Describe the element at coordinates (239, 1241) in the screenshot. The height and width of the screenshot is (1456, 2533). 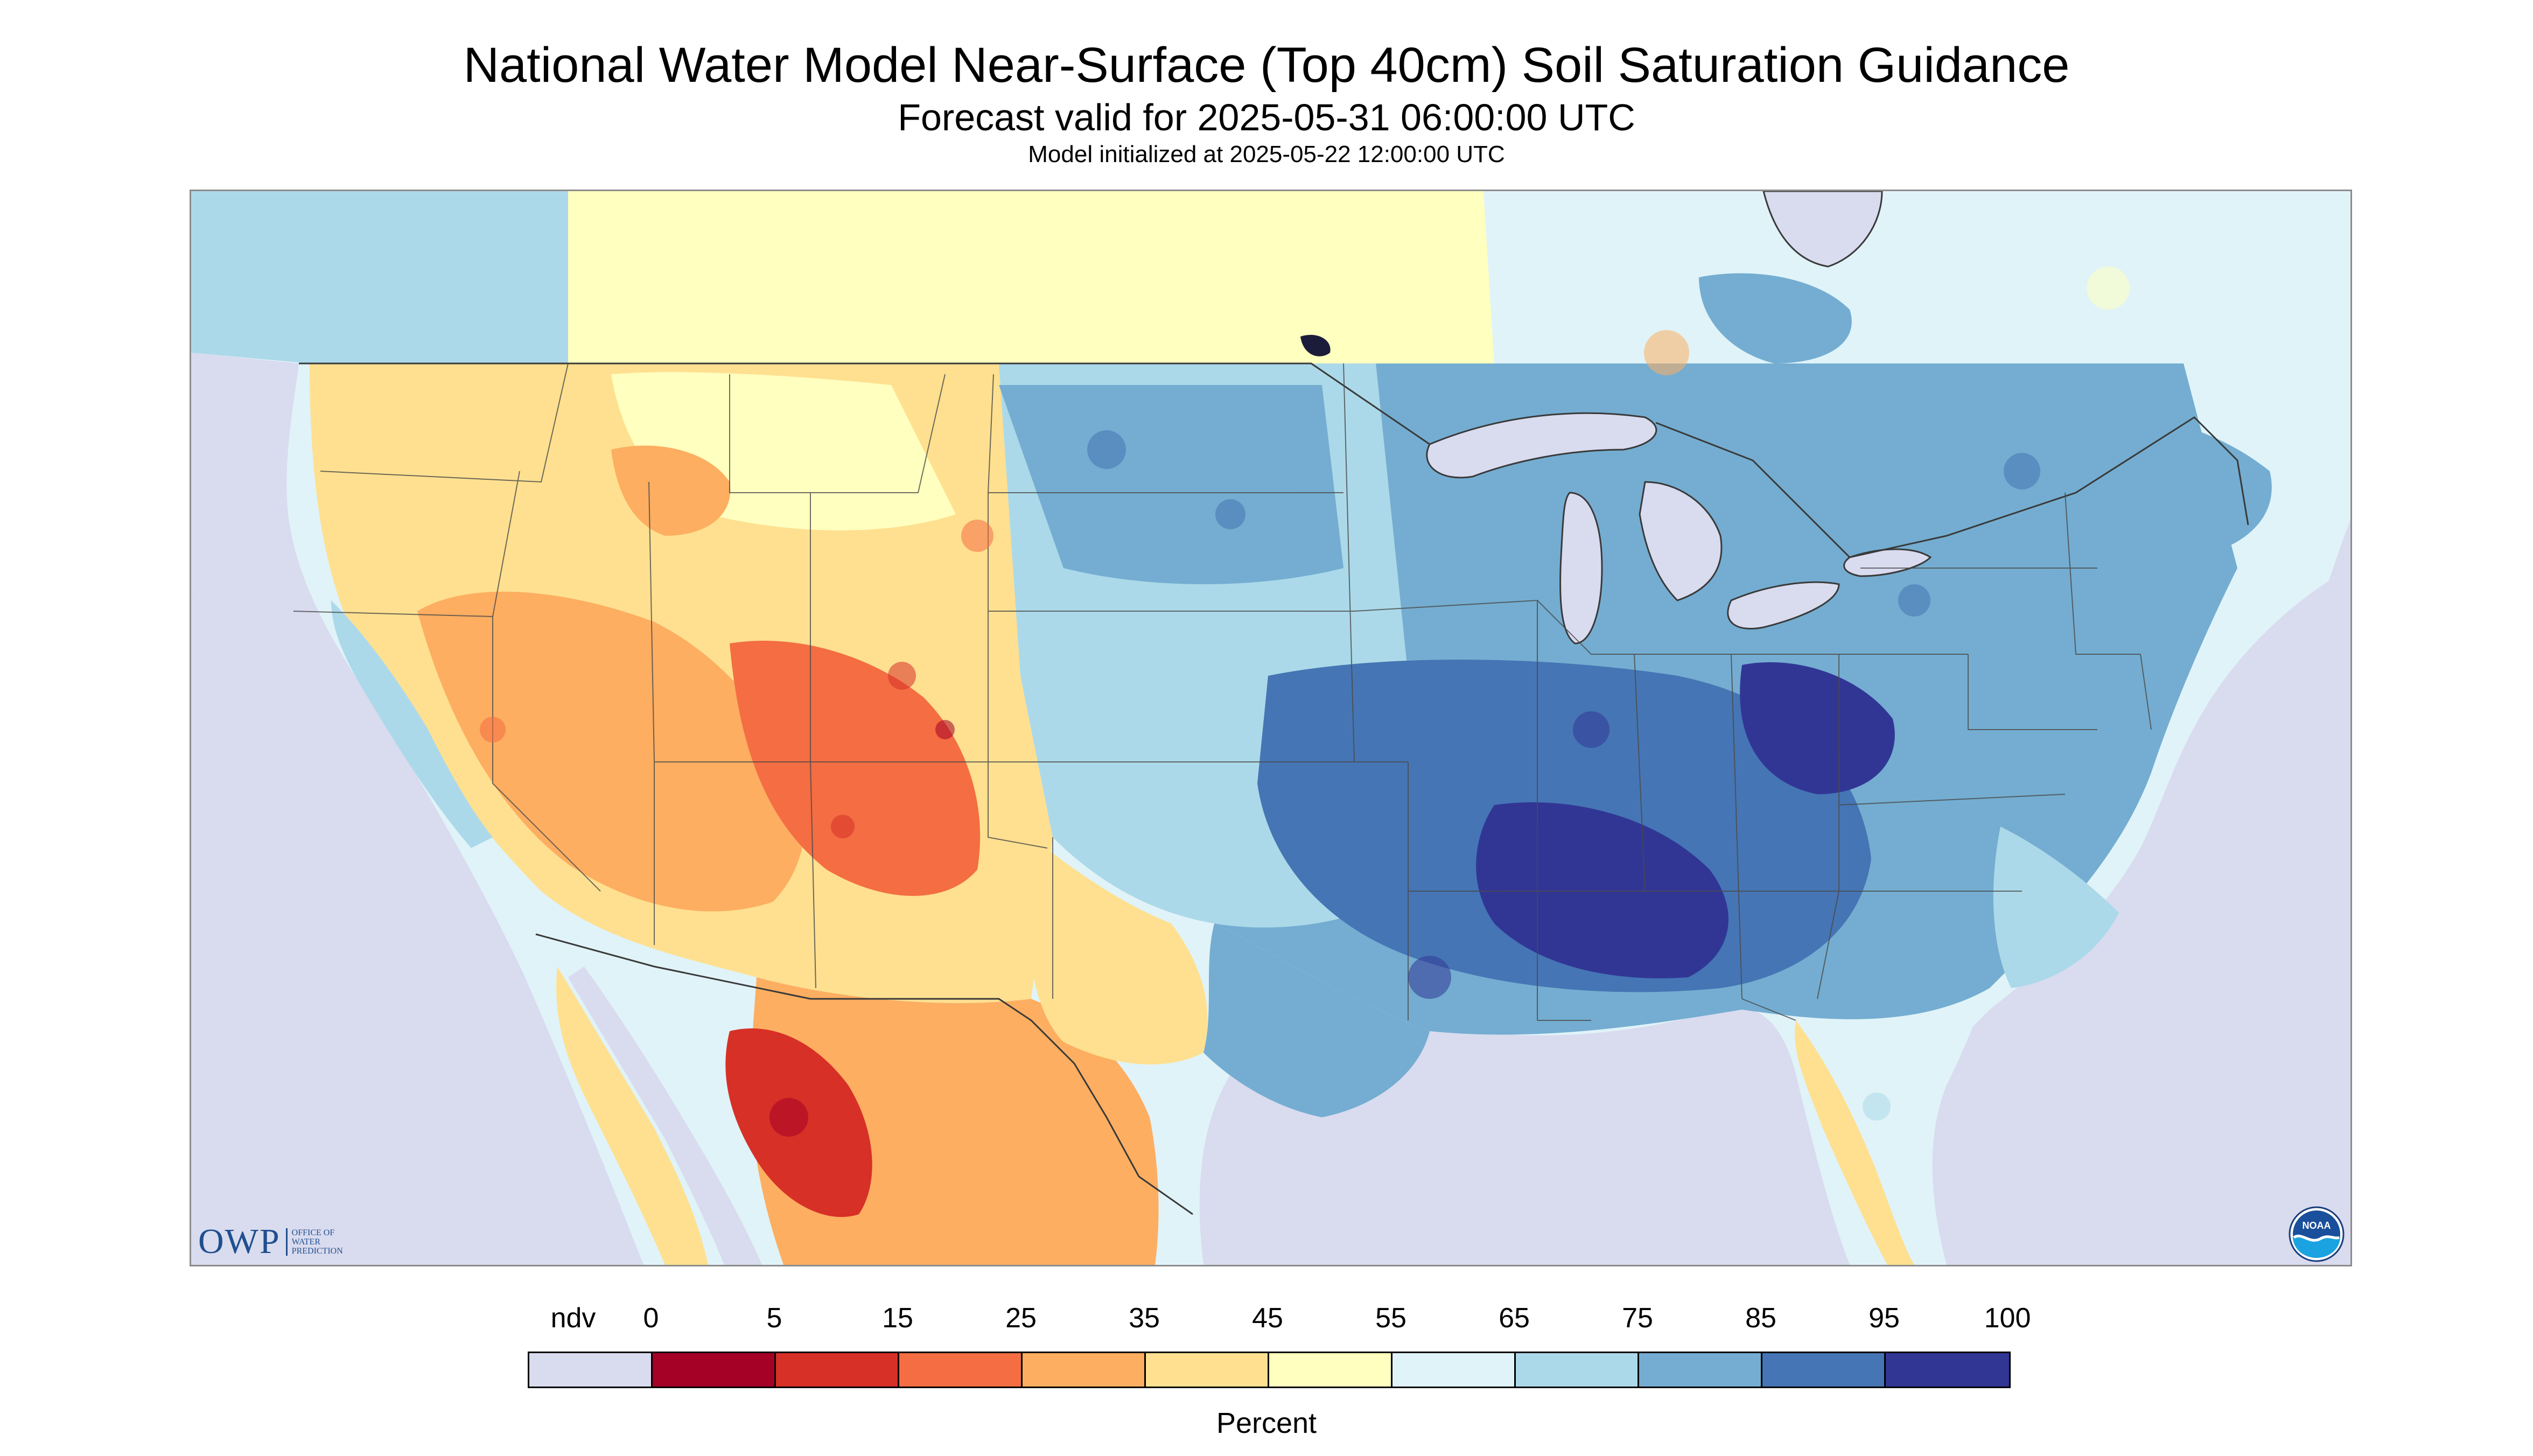
I see `owp-logo-text: OWP` at that location.